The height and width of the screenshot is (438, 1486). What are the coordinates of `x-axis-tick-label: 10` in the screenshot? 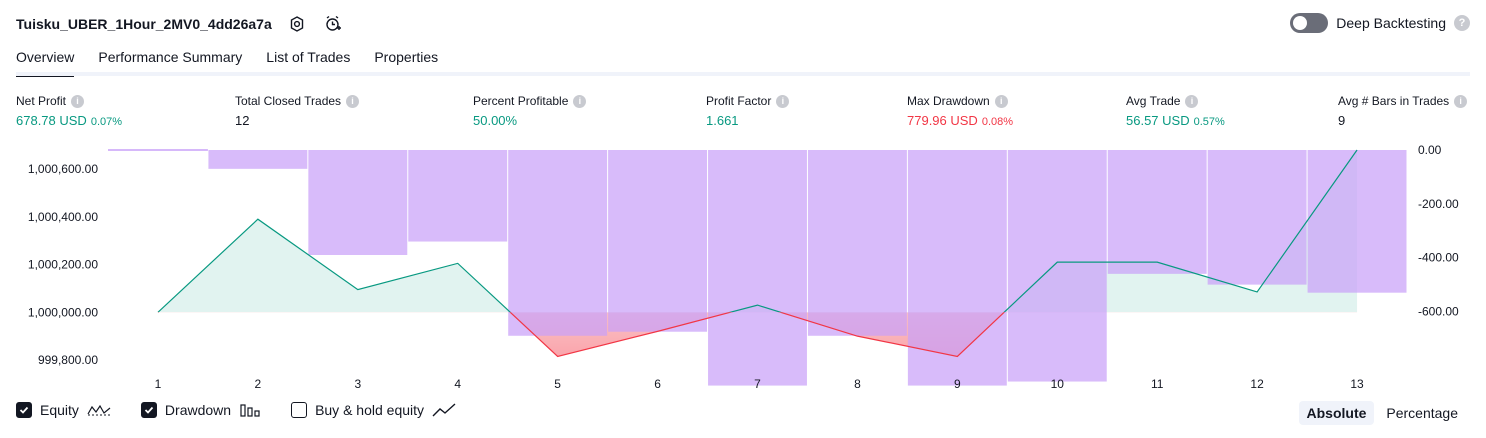 It's located at (1058, 384).